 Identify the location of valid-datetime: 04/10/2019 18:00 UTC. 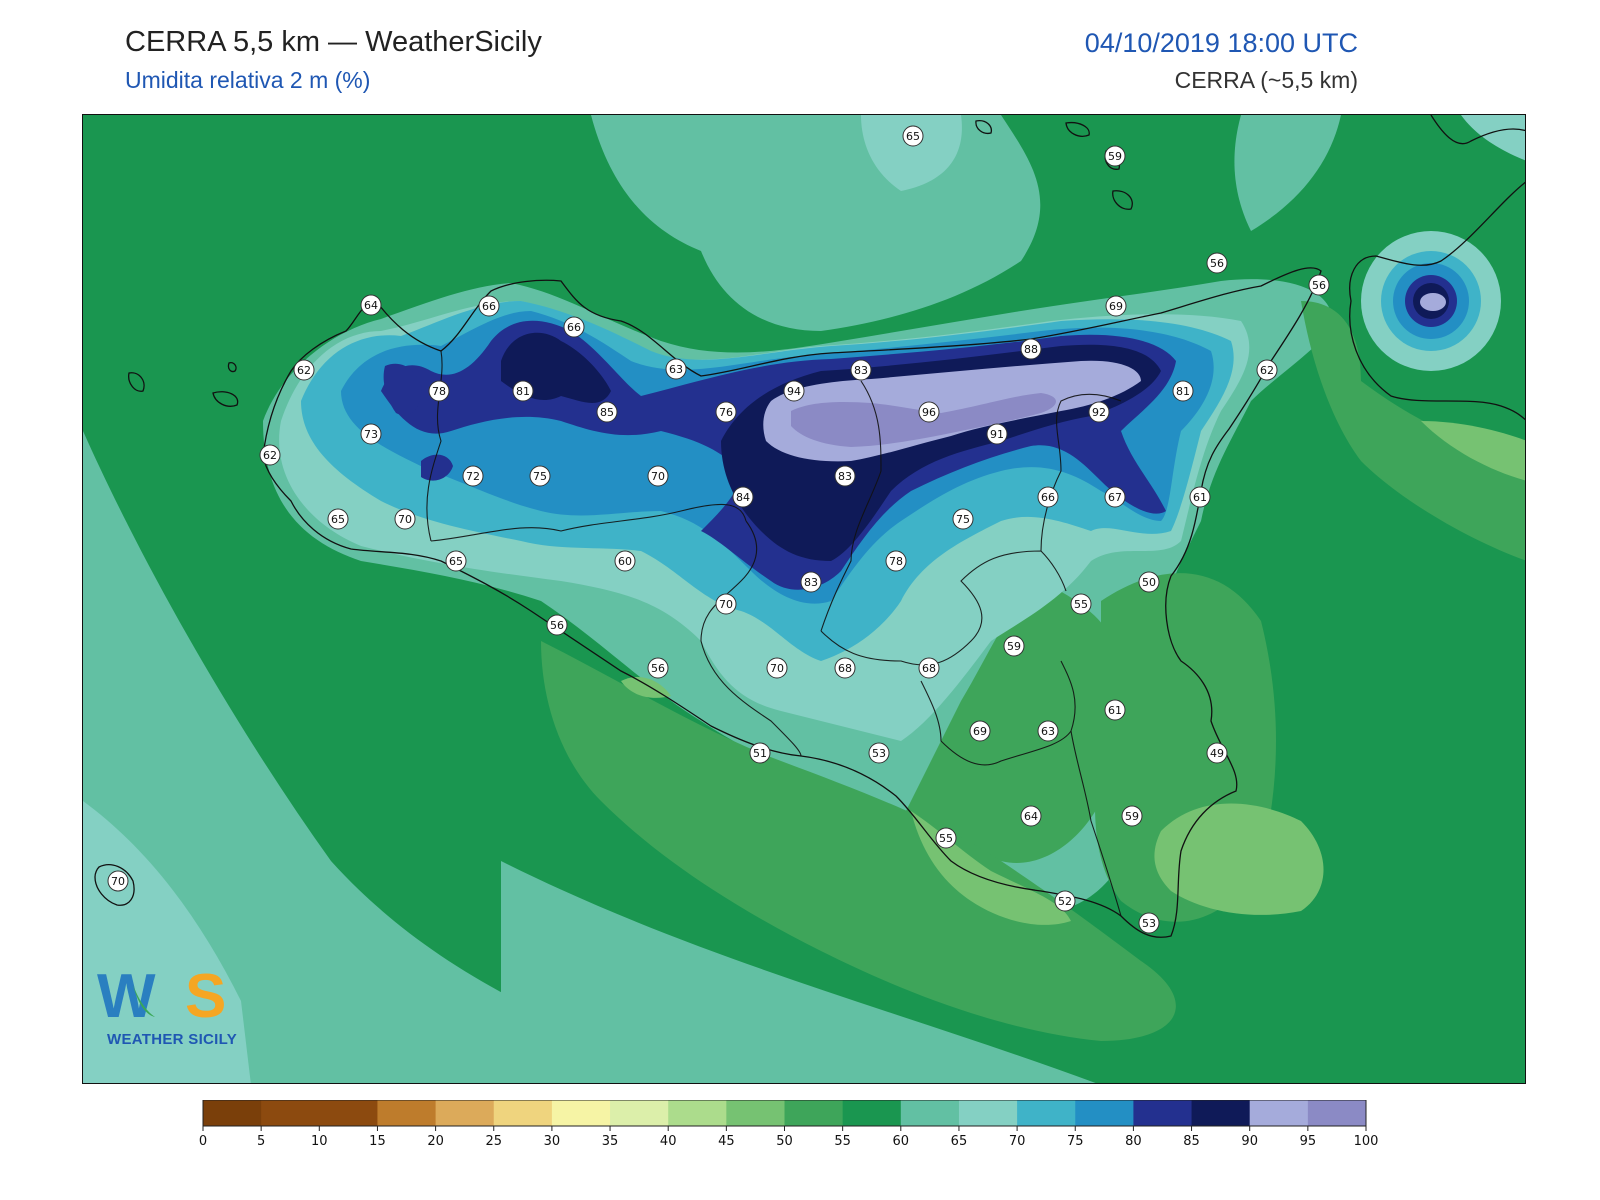
(1221, 43).